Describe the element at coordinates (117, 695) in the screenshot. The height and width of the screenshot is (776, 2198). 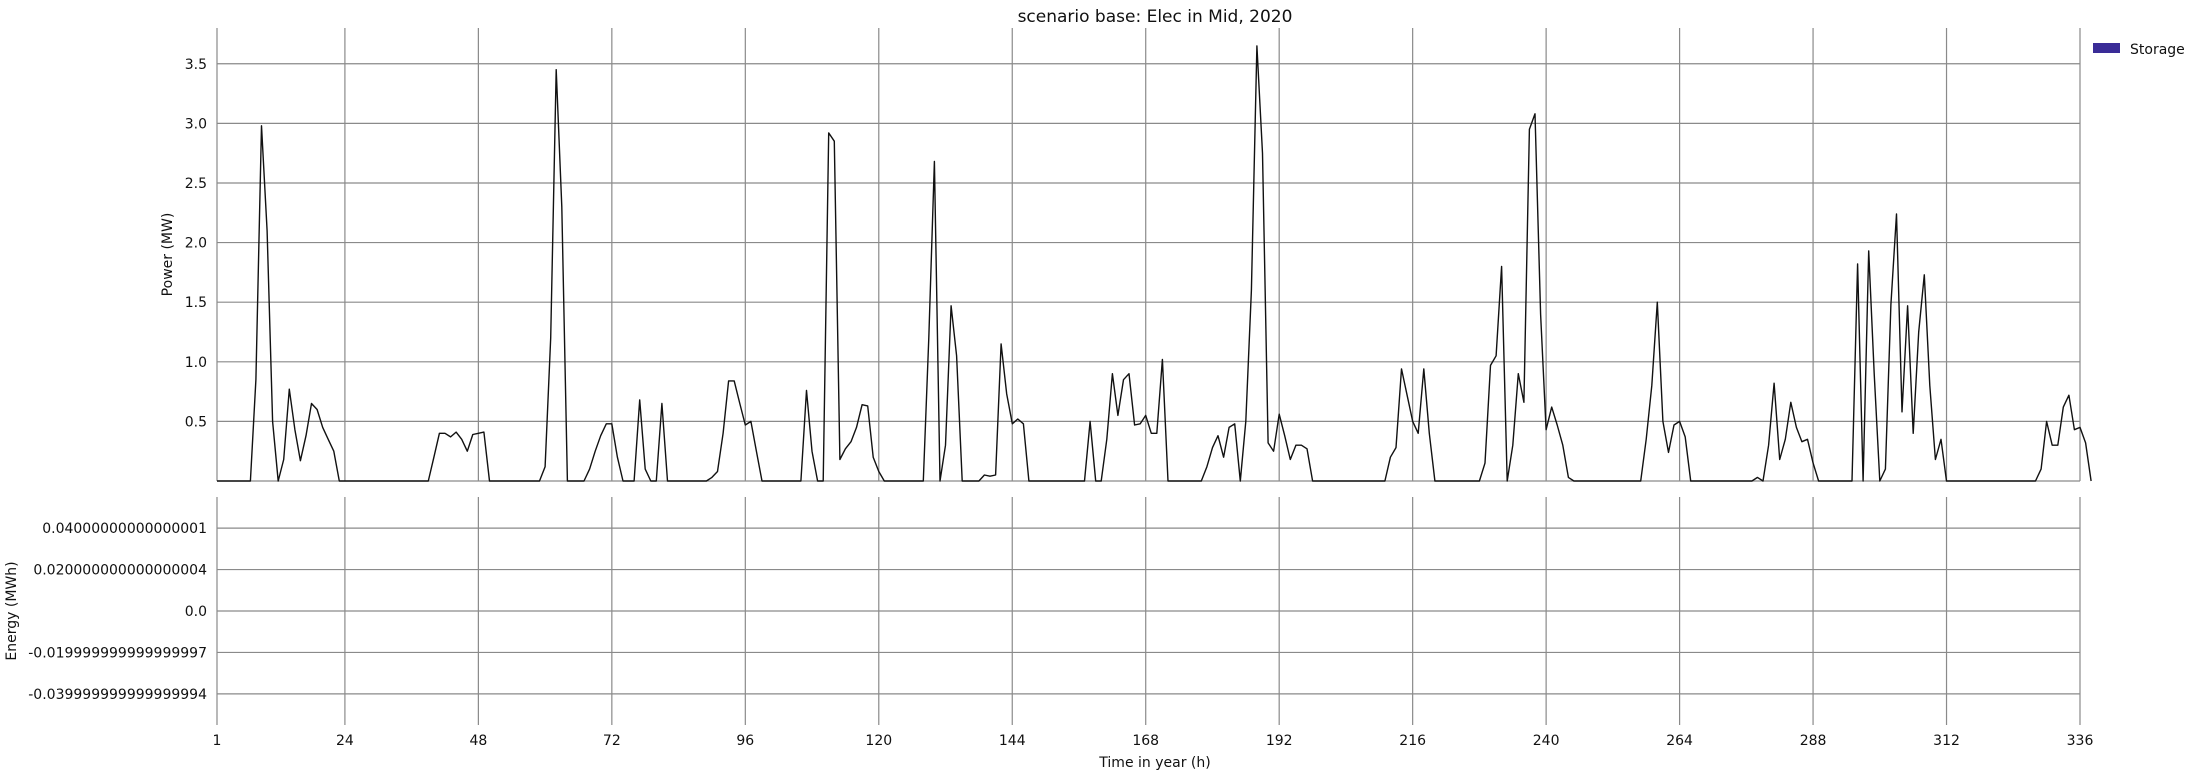
I see `y-tick-label: -0.039999999999999994` at that location.